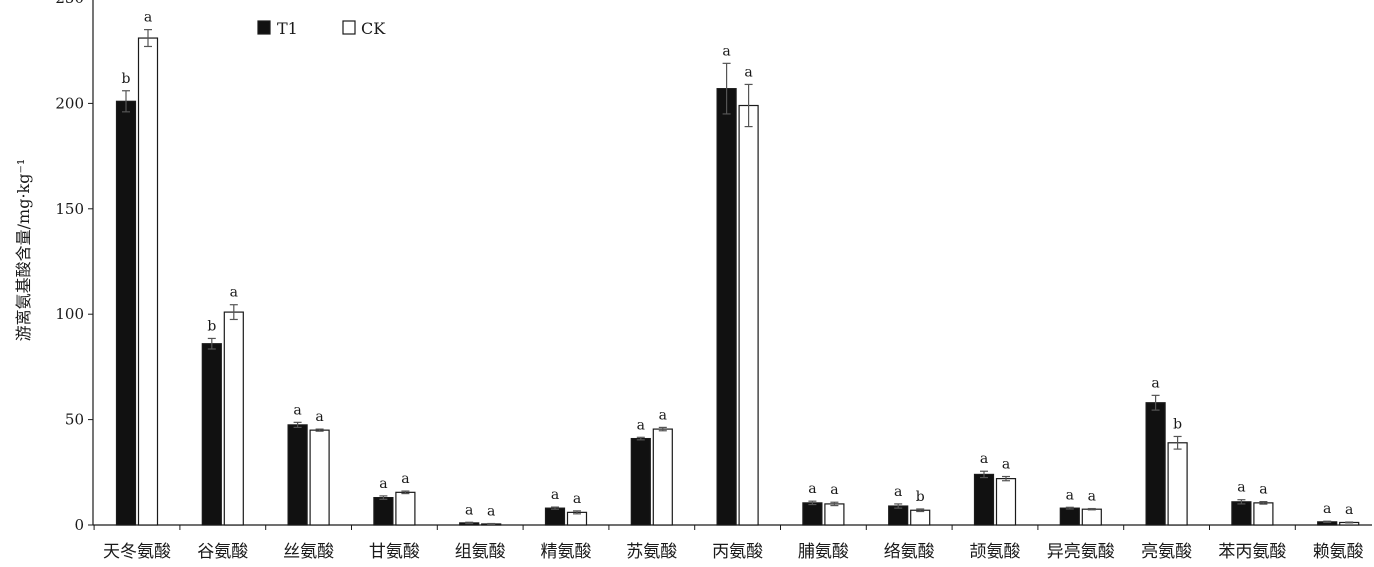 This screenshot has height=567, width=1374. Describe the element at coordinates (23, 250) in the screenshot. I see `y-axis-label: 游离氨基酸含量/mg·kg⁻¹` at that location.